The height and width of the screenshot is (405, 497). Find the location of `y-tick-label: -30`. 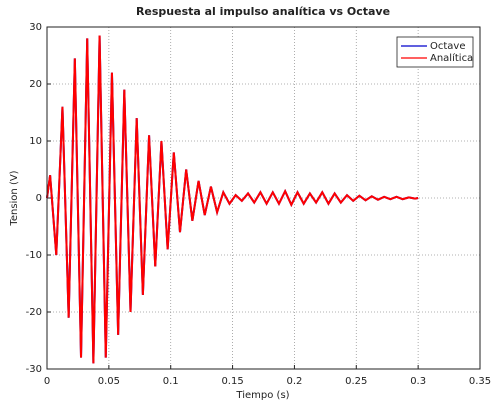

y-tick-label: -30 is located at coordinates (34, 369).